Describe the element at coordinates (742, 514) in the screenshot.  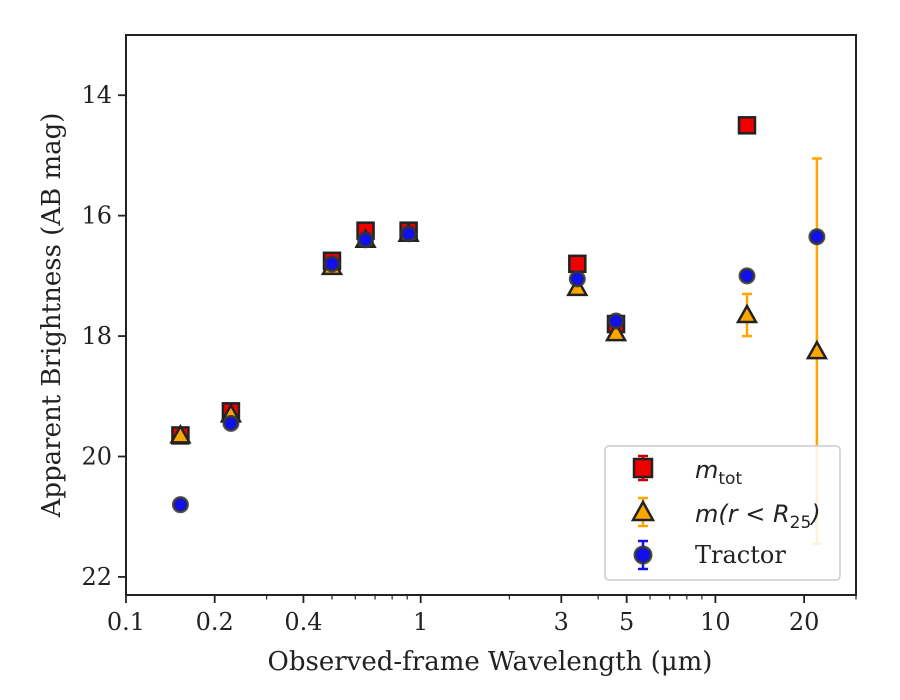
I see `legend-label-mr25-main: m(r < R` at that location.